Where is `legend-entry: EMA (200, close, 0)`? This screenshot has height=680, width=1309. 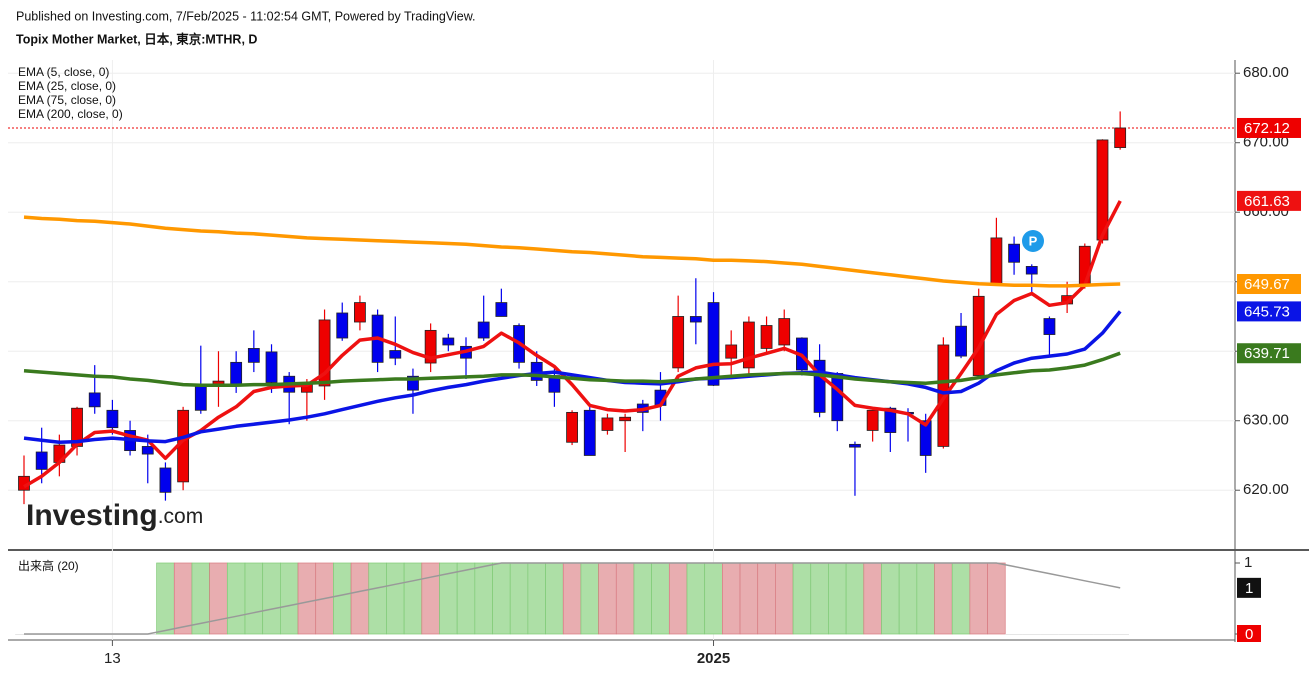 legend-entry: EMA (200, close, 0) is located at coordinates (70, 114).